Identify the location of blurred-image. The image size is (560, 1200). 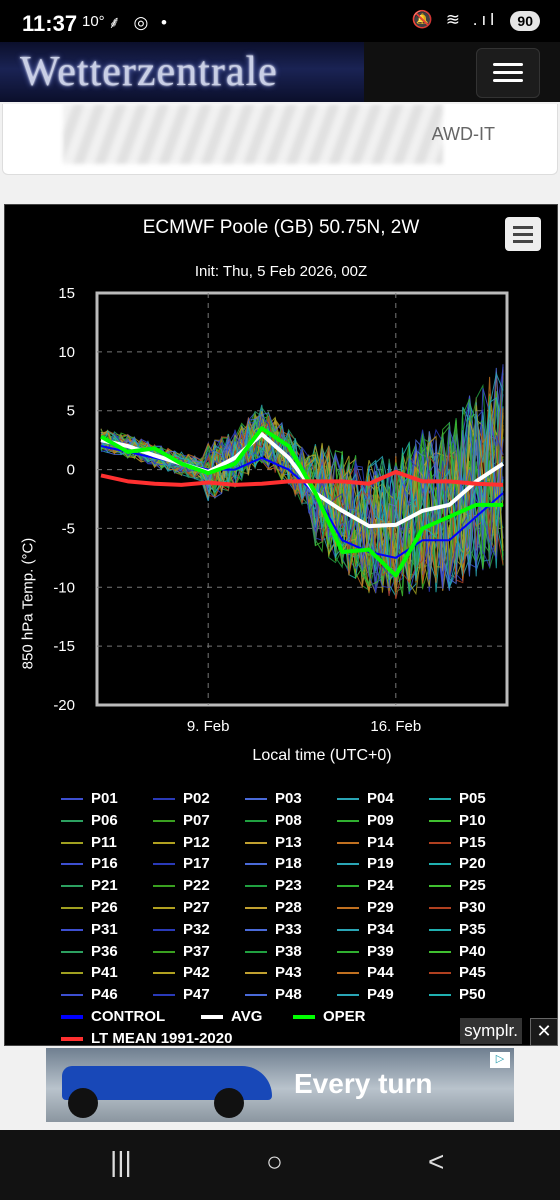
(253, 134).